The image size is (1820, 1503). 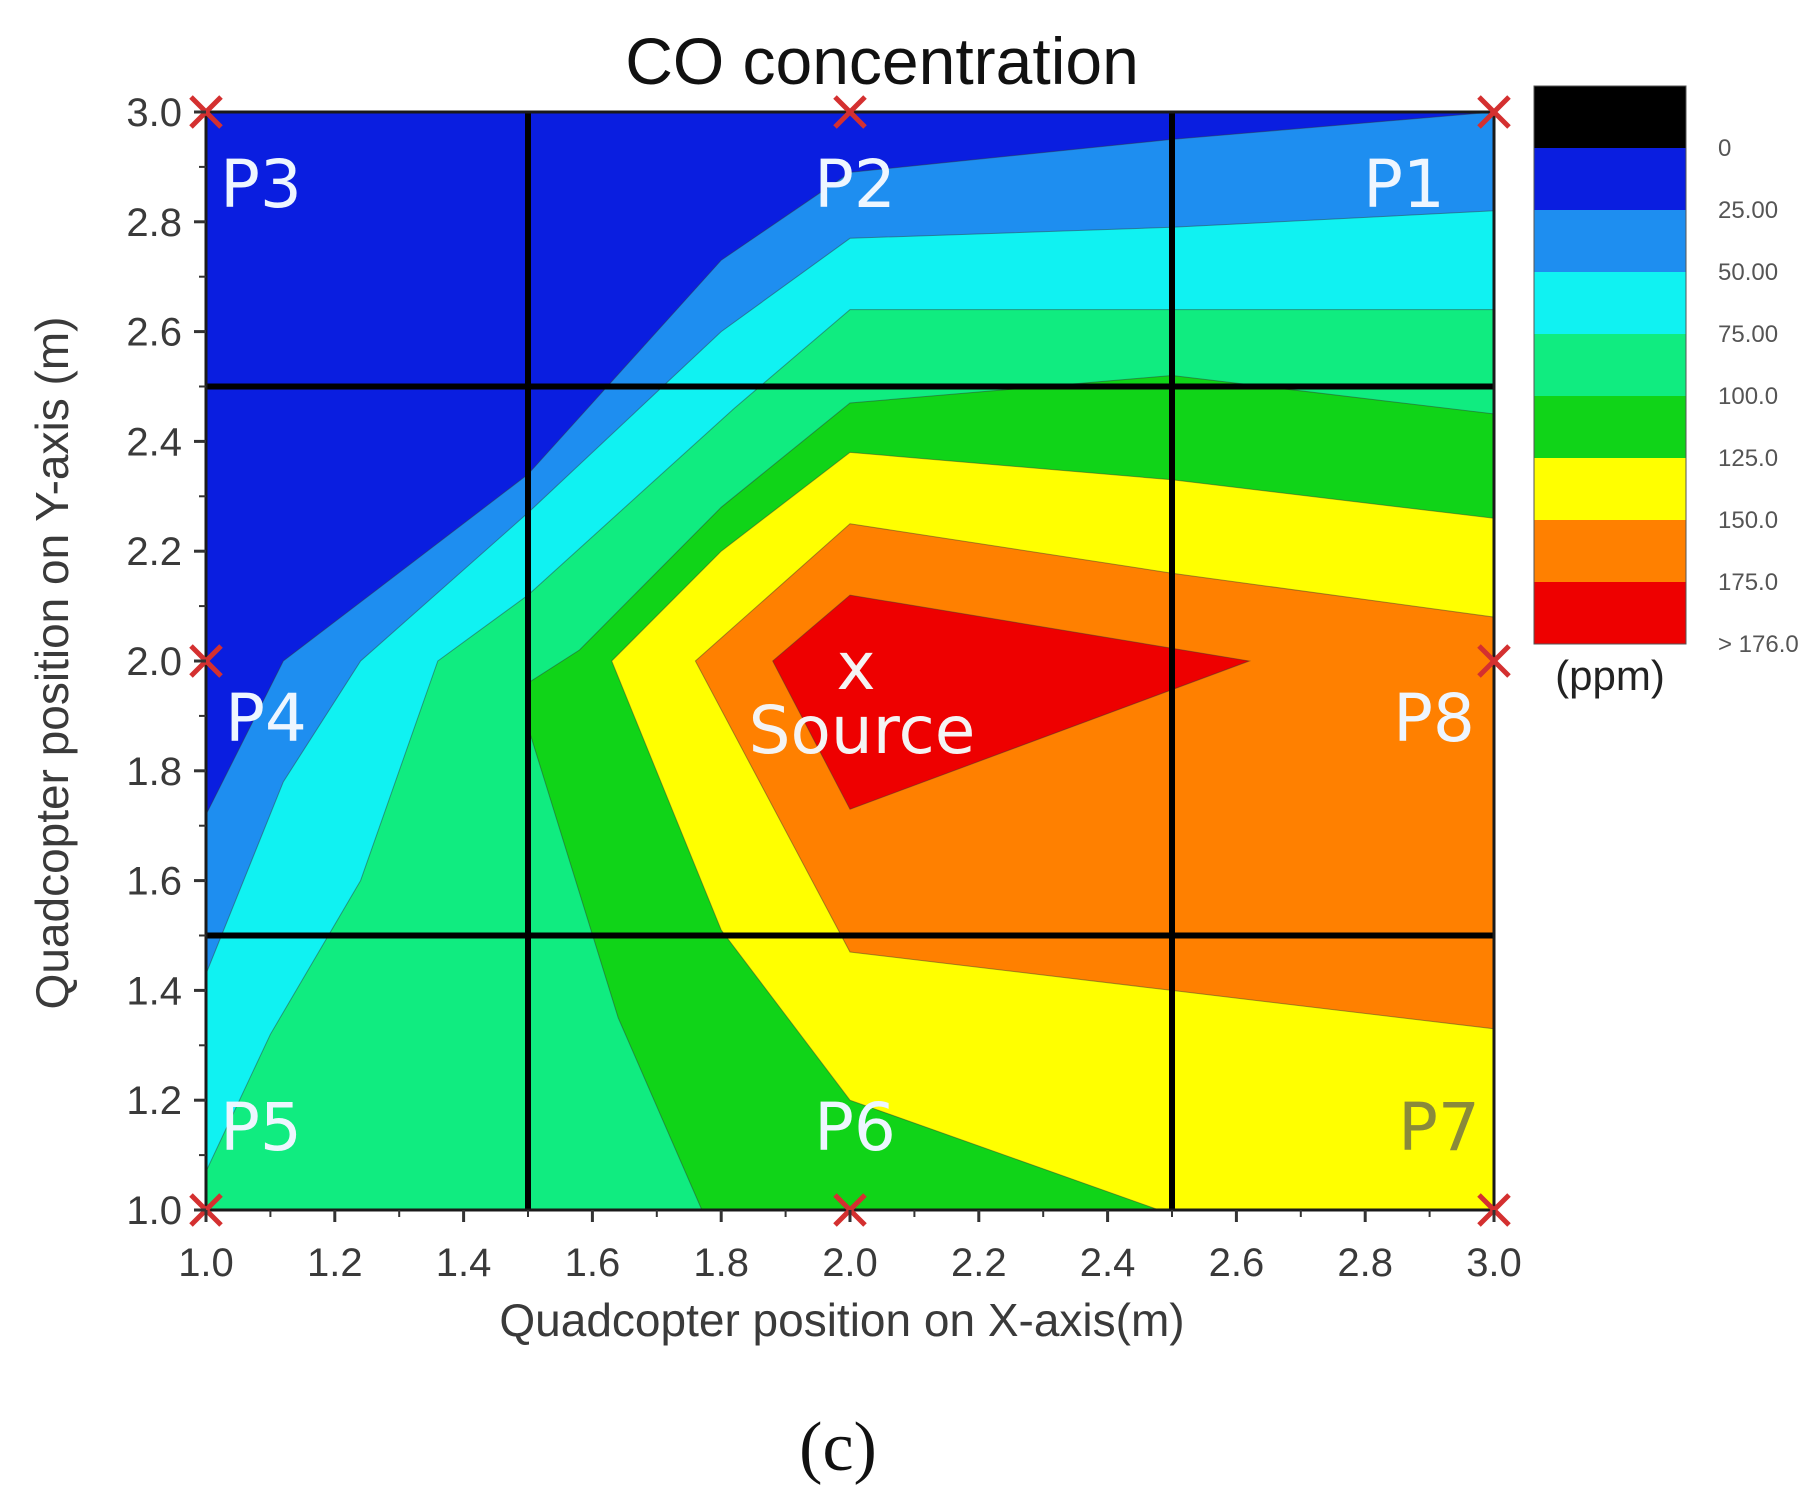 I want to click on y-tick-label: 1.2, so click(x=154, y=1101).